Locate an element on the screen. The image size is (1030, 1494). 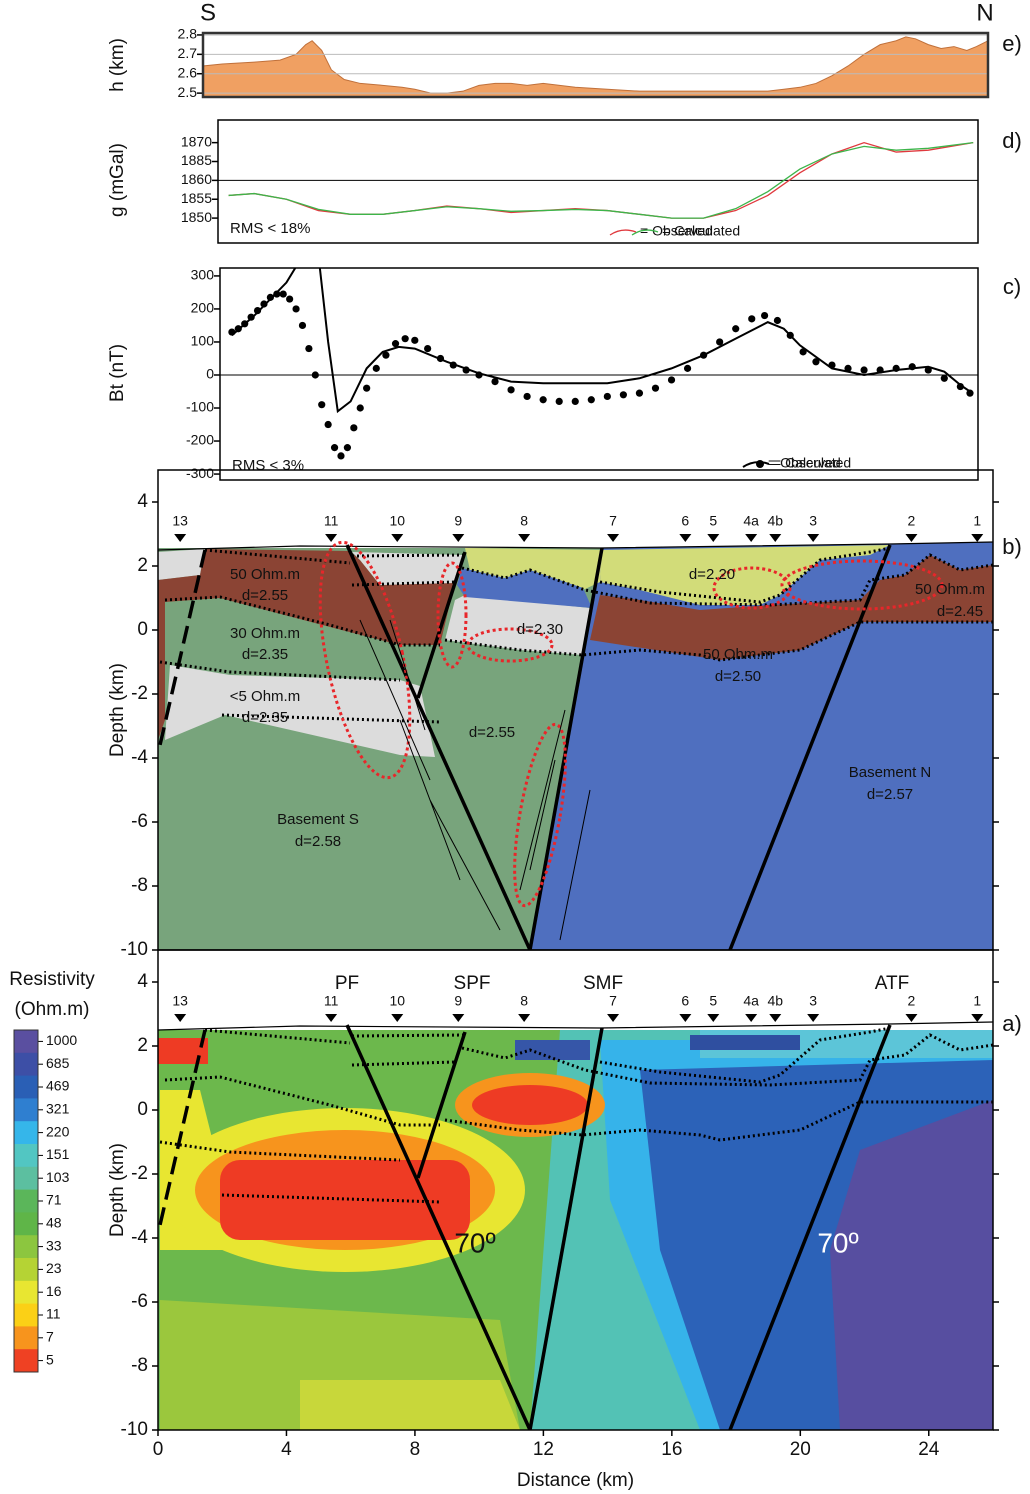
y-tick-label: -6 is located at coordinates (139, 1301).